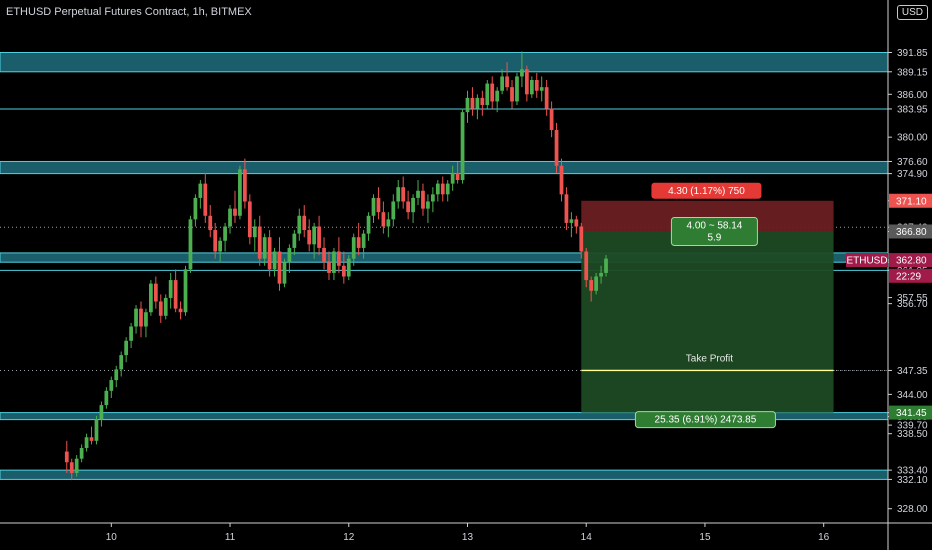 The image size is (932, 550). What do you see at coordinates (911, 261) in the screenshot?
I see `price-axis-label-text: 362.80` at bounding box center [911, 261].